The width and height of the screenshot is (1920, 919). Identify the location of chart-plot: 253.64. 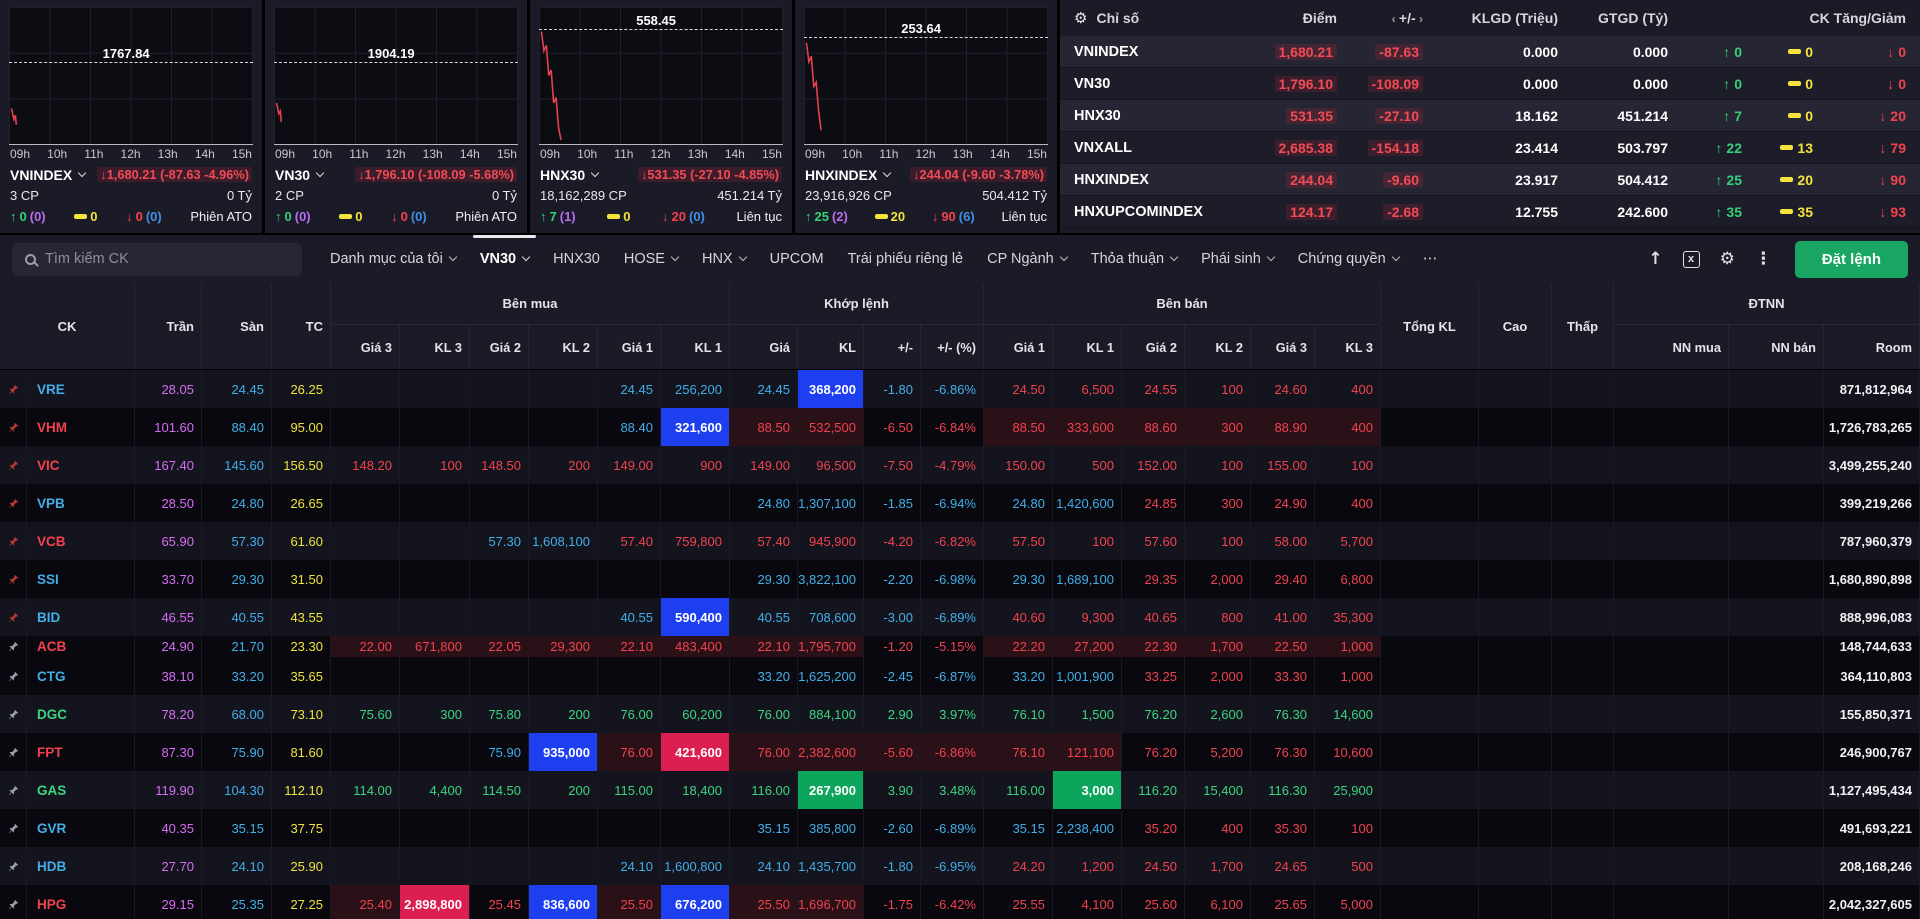
(926, 76).